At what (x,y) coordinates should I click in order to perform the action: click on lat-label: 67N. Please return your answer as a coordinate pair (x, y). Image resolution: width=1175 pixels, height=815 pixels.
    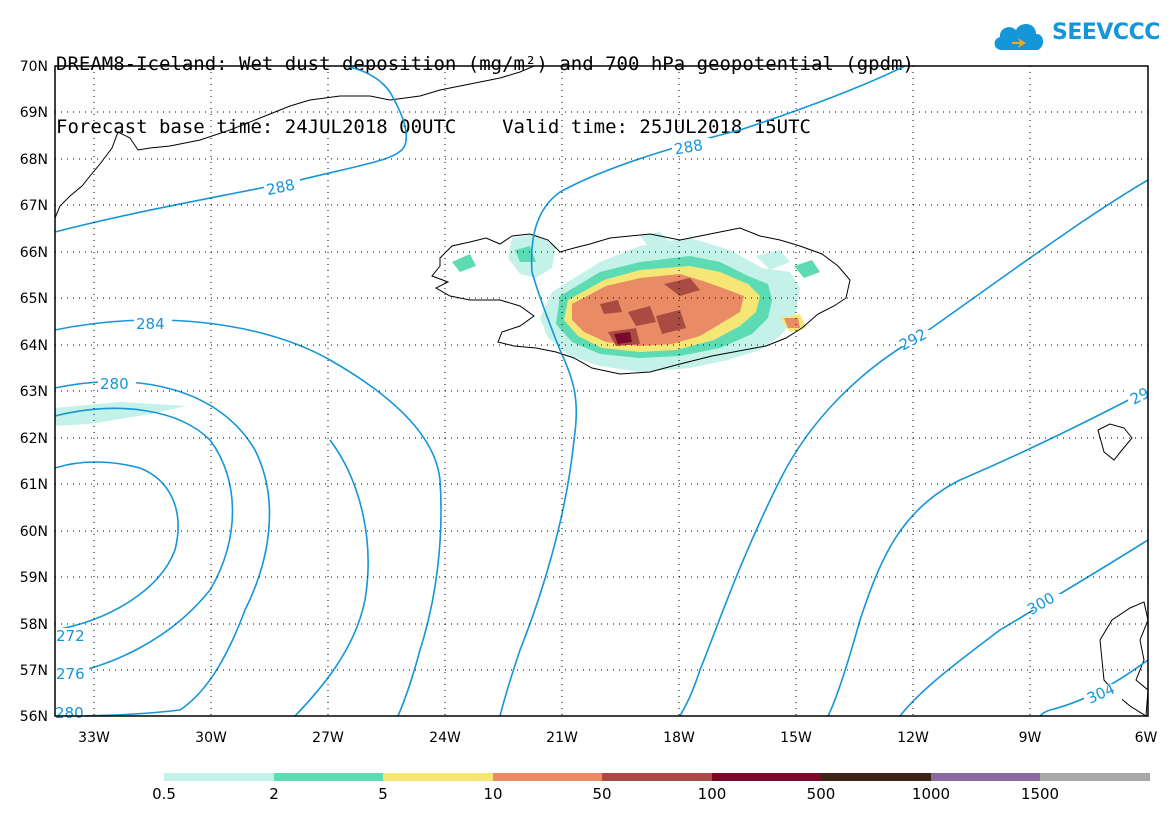
    Looking at the image, I should click on (34, 206).